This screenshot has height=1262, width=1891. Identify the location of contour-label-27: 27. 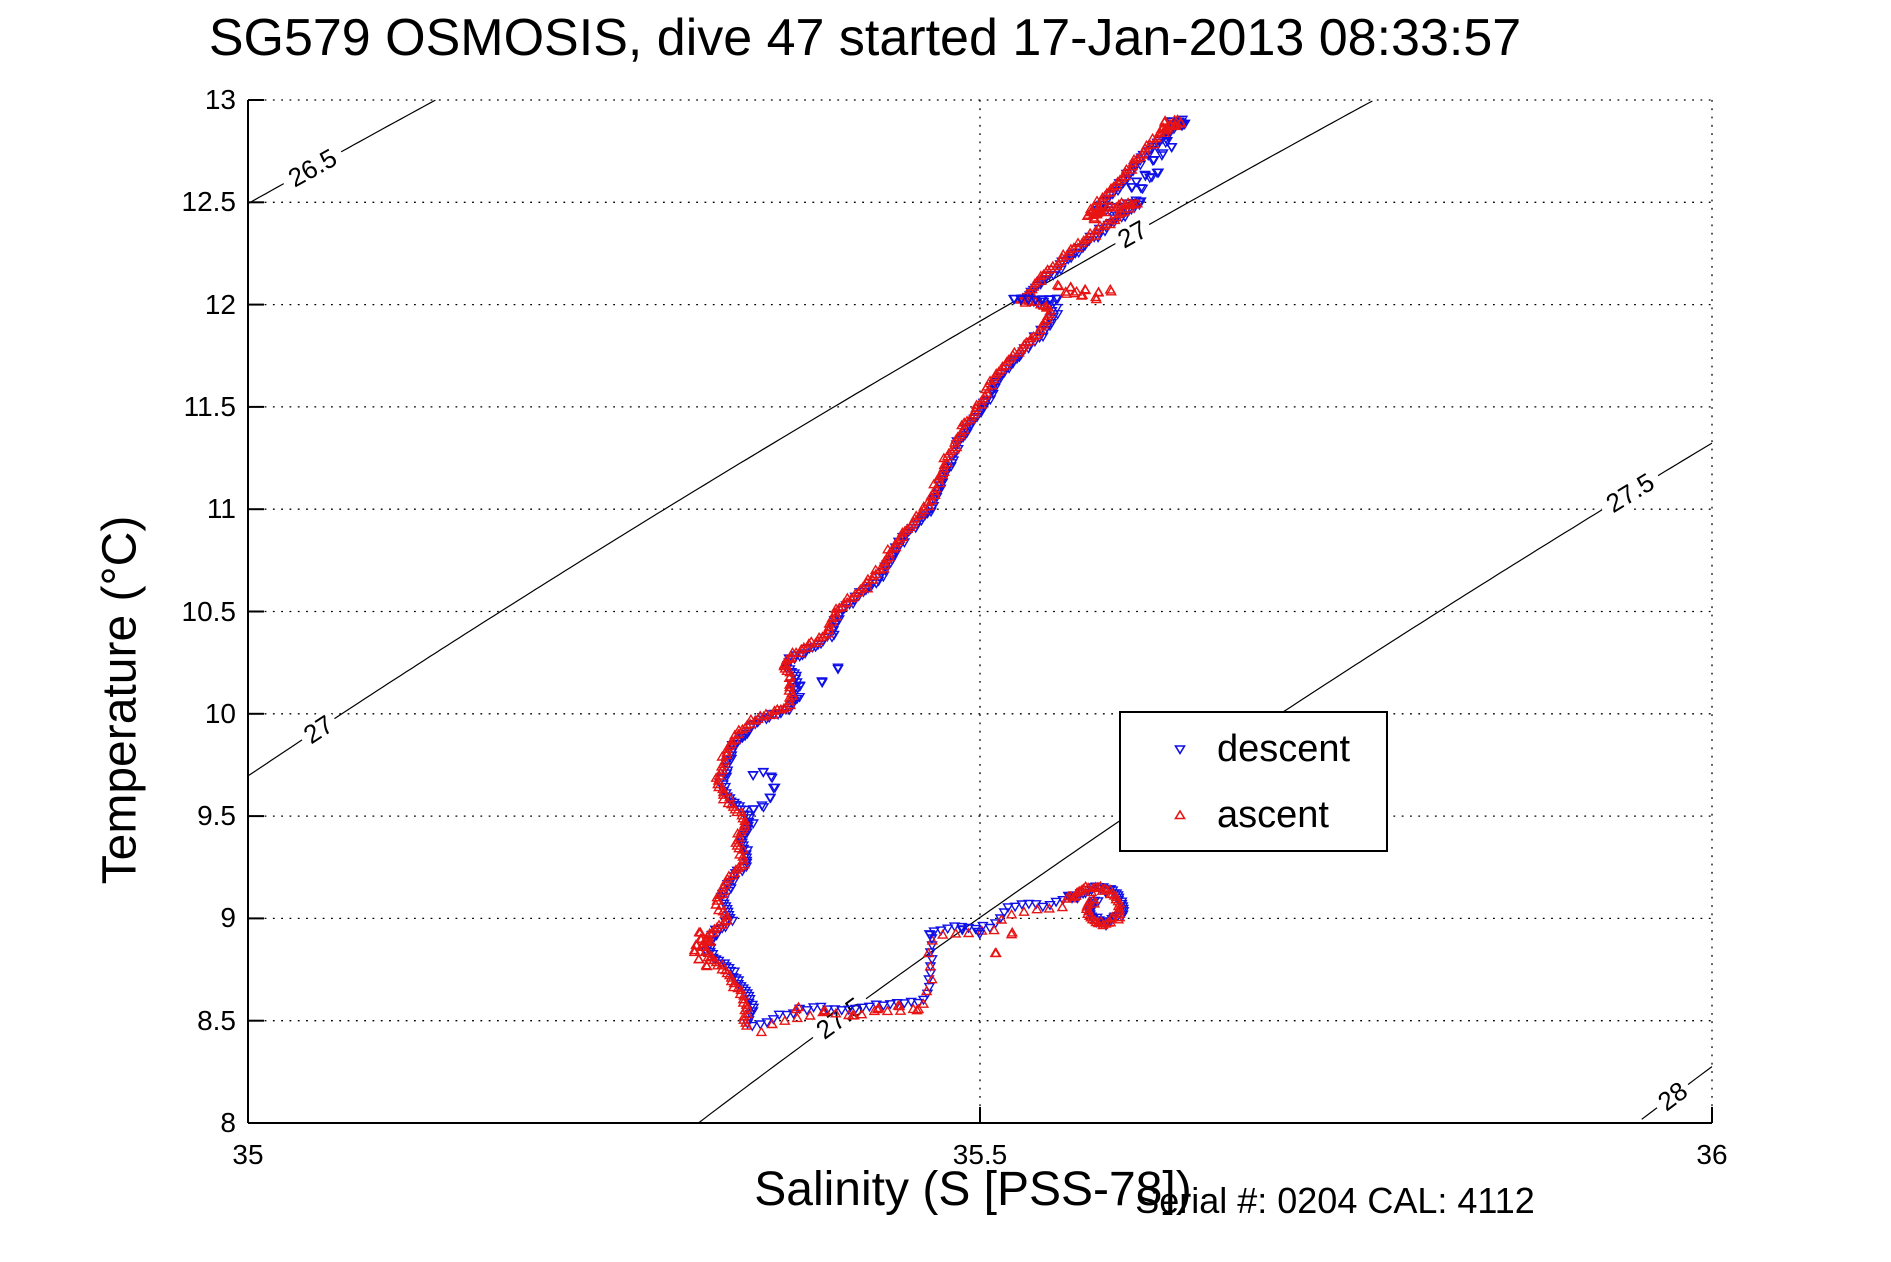
(318, 729).